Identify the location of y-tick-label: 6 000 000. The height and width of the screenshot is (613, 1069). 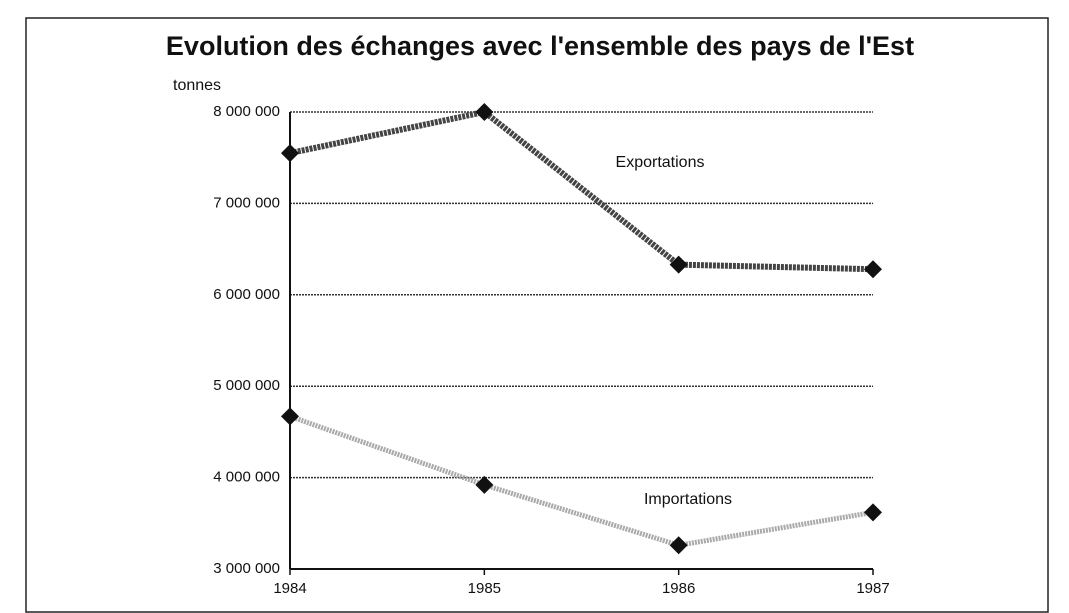
(246, 294).